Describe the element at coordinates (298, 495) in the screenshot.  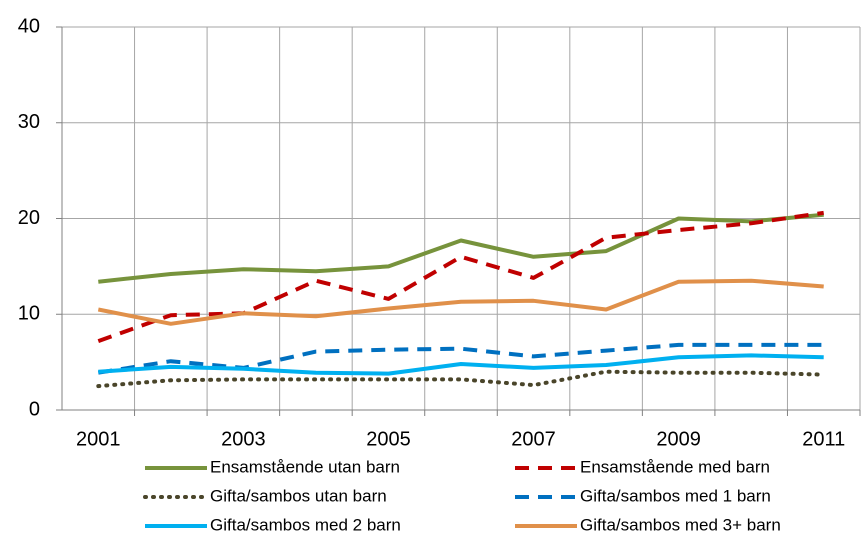
I see `legend-label: Gifta/sambos utan barn` at that location.